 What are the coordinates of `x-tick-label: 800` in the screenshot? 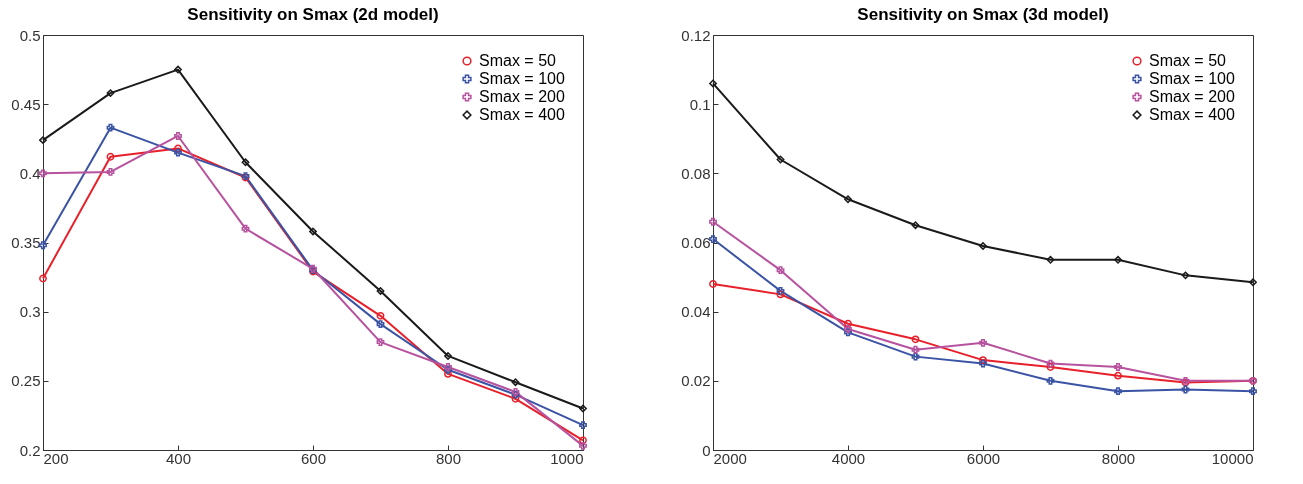 It's located at (448, 458).